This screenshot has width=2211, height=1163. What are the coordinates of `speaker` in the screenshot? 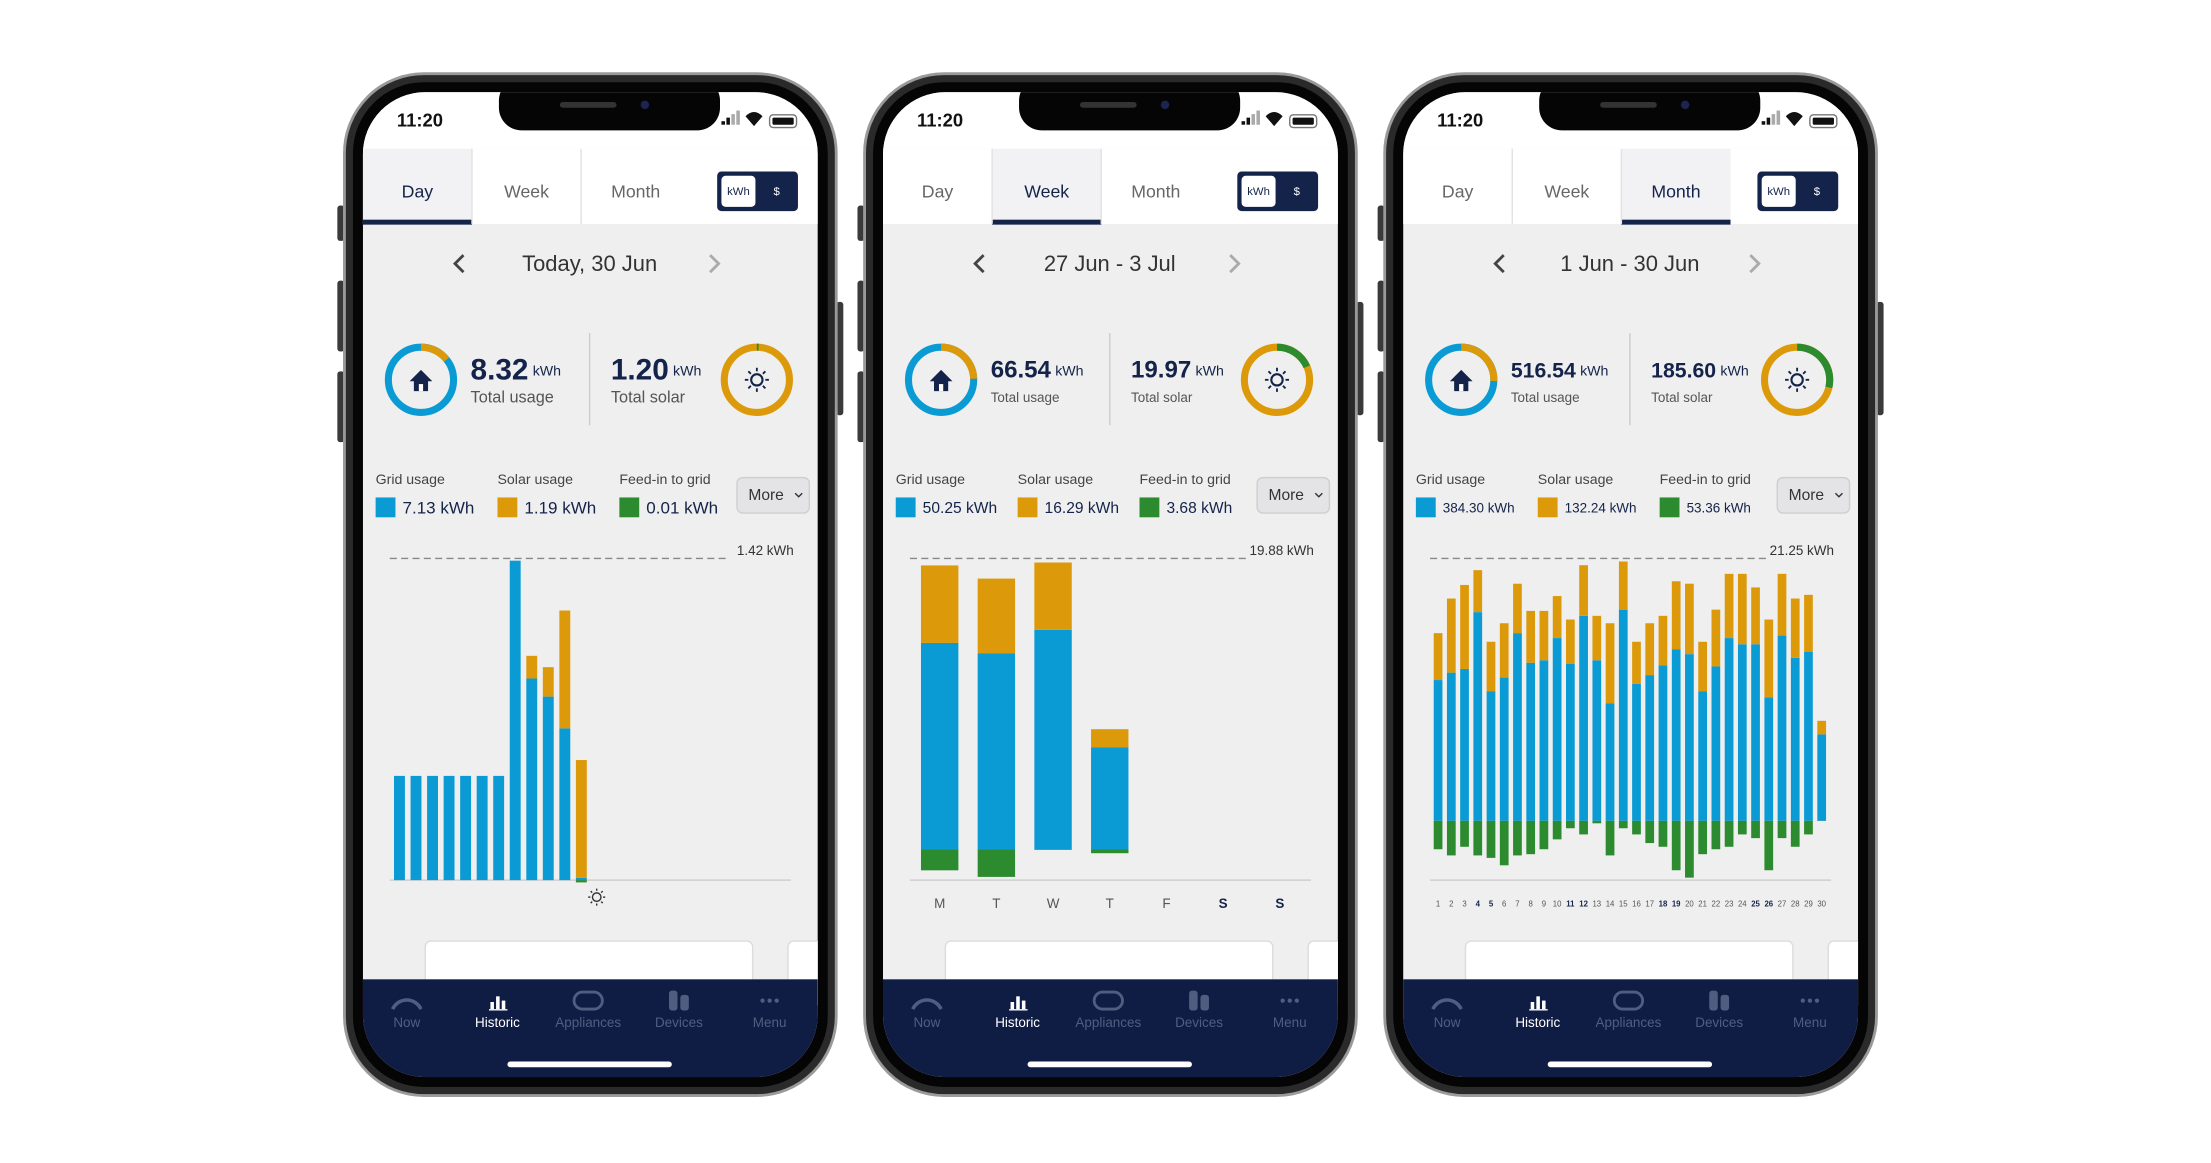 It's located at (1628, 105).